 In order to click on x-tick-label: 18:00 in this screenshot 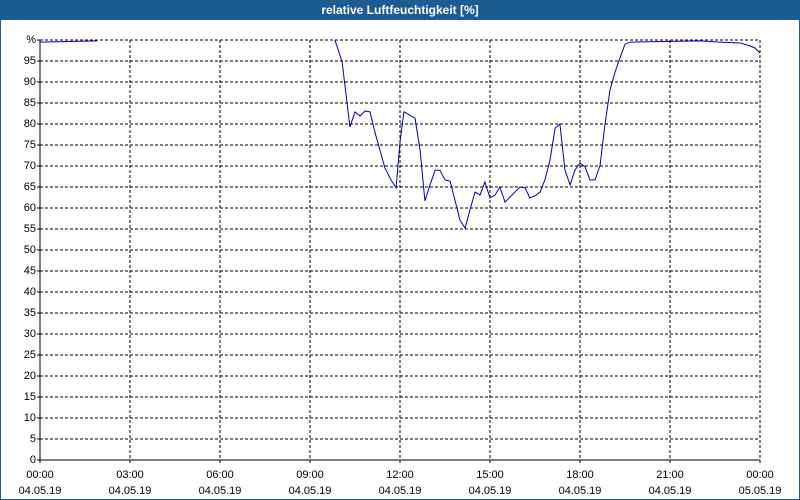, I will do `click(580, 475)`.